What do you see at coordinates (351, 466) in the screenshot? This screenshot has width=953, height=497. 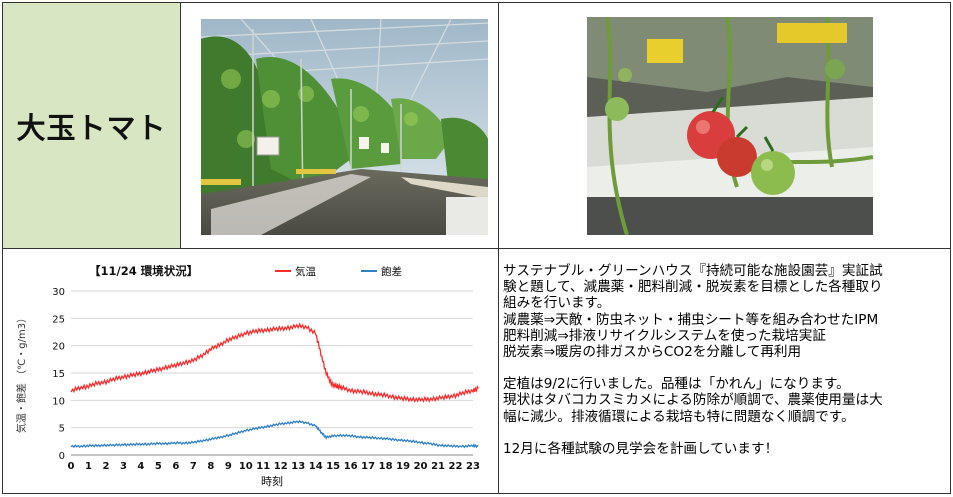 I see `x-tick-label-16: 16` at bounding box center [351, 466].